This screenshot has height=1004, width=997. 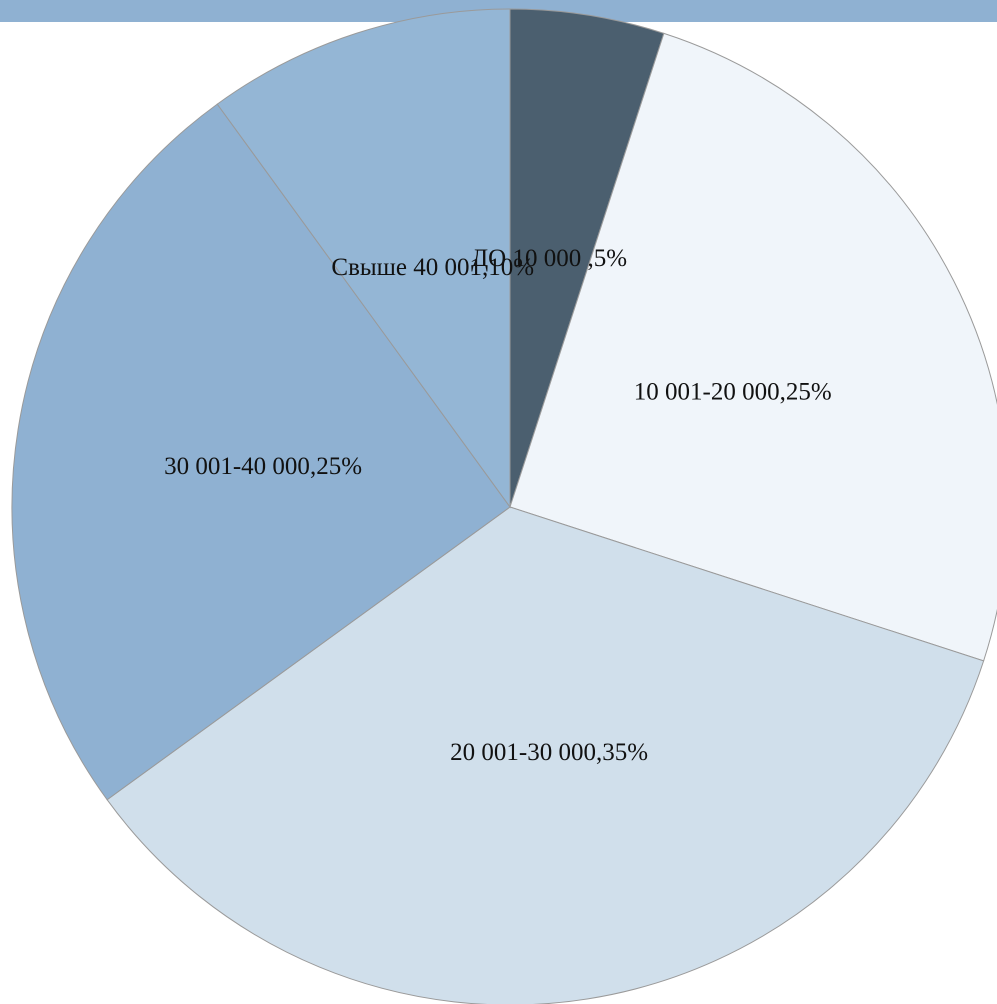 I want to click on category-label: ДО 10 000, so click(x=526, y=258).